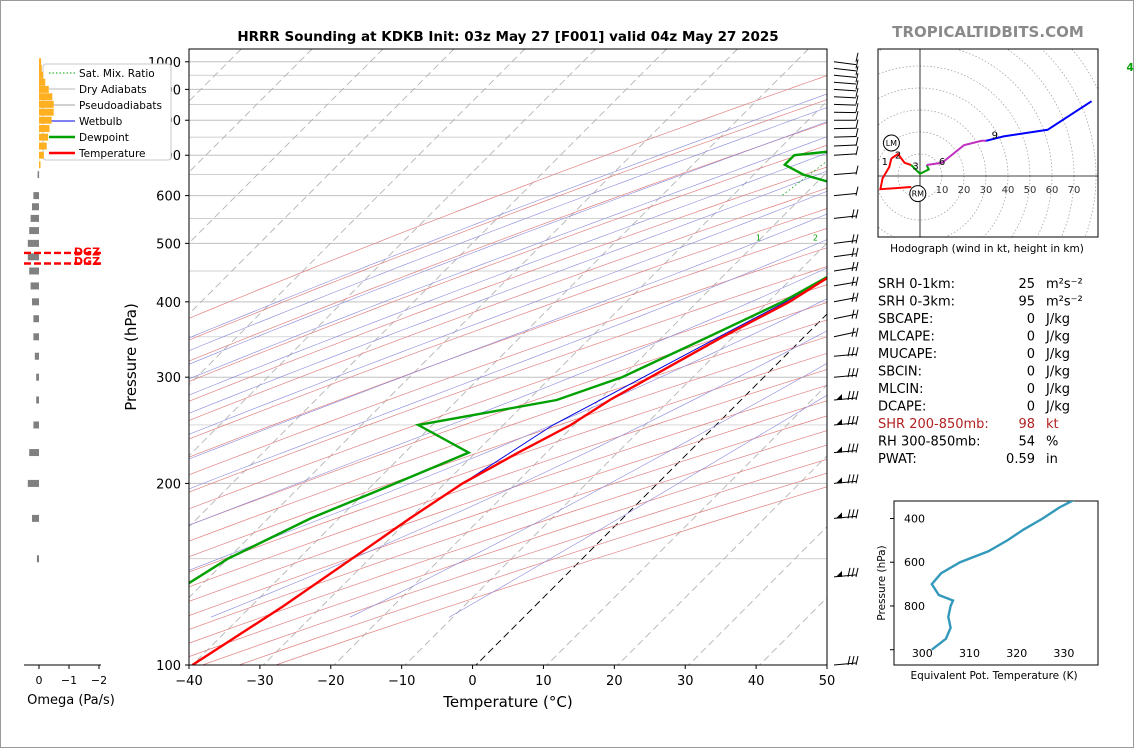 This screenshot has height=753, width=1134. I want to click on surface-dewpoint-label: 43F, so click(1130, 68).